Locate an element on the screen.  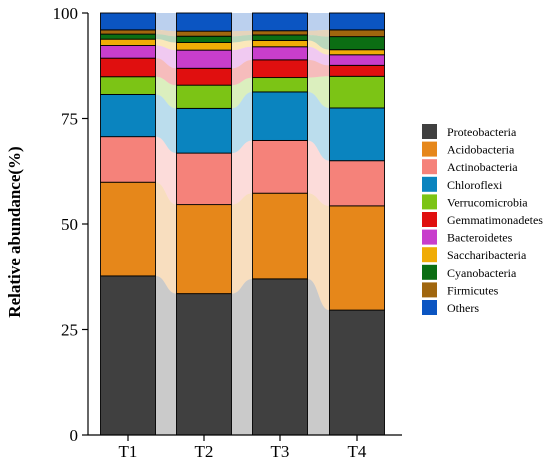
bar-segment-acidobacteria-t4 is located at coordinates (357, 258).